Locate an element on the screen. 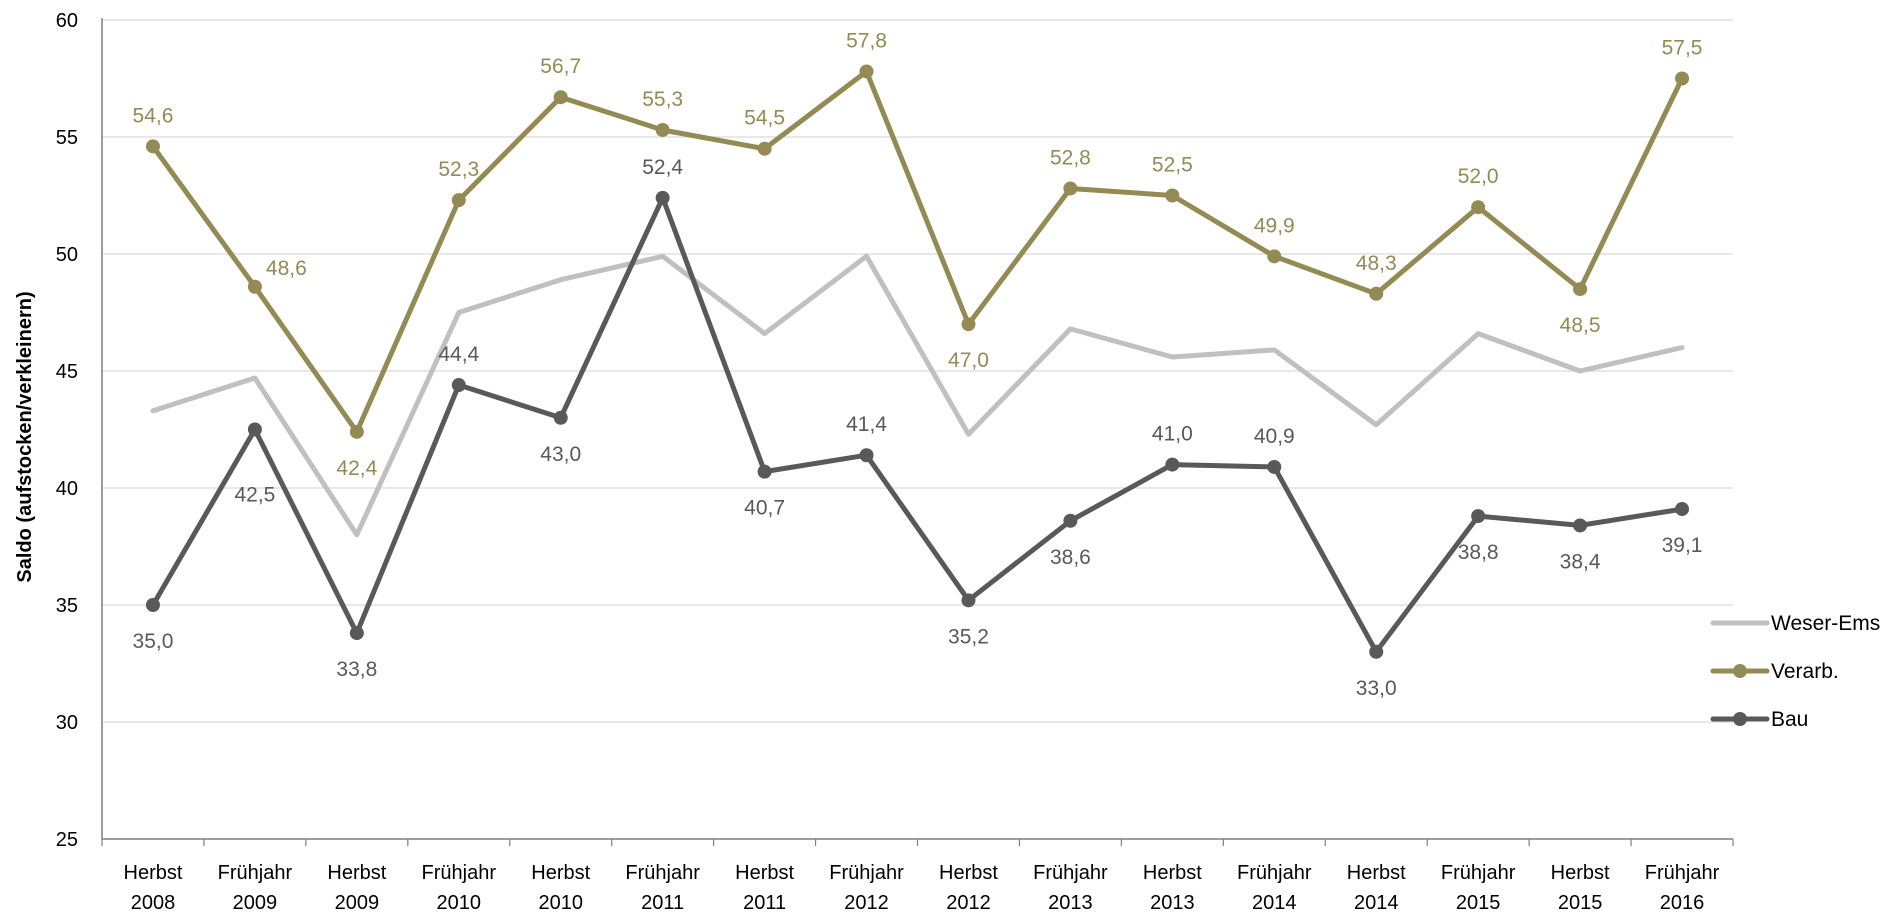  legend-label: Weser-Ems is located at coordinates (1825, 623).